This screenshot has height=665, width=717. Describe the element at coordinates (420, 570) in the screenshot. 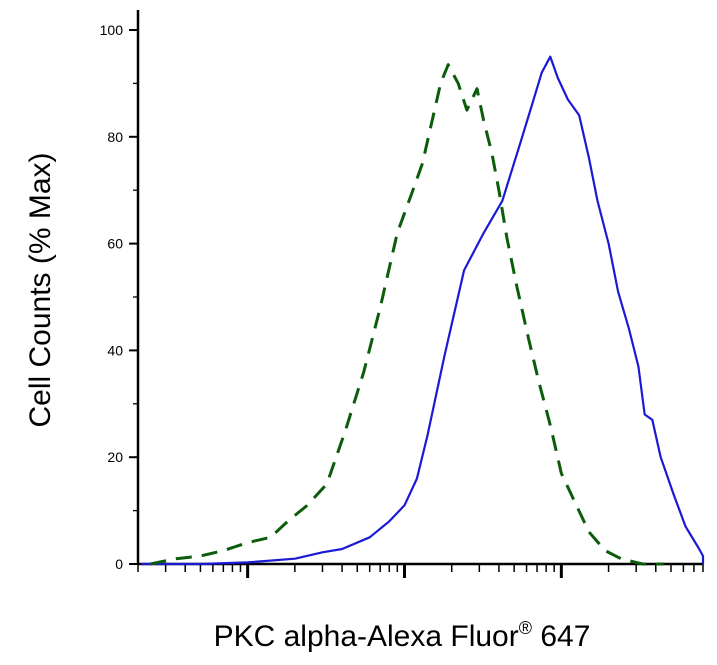

I see `x-axis` at that location.